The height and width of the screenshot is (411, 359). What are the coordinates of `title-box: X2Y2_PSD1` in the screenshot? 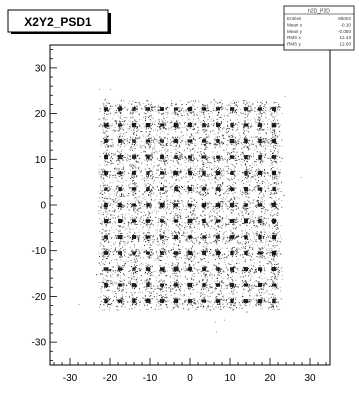 It's located at (59, 22).